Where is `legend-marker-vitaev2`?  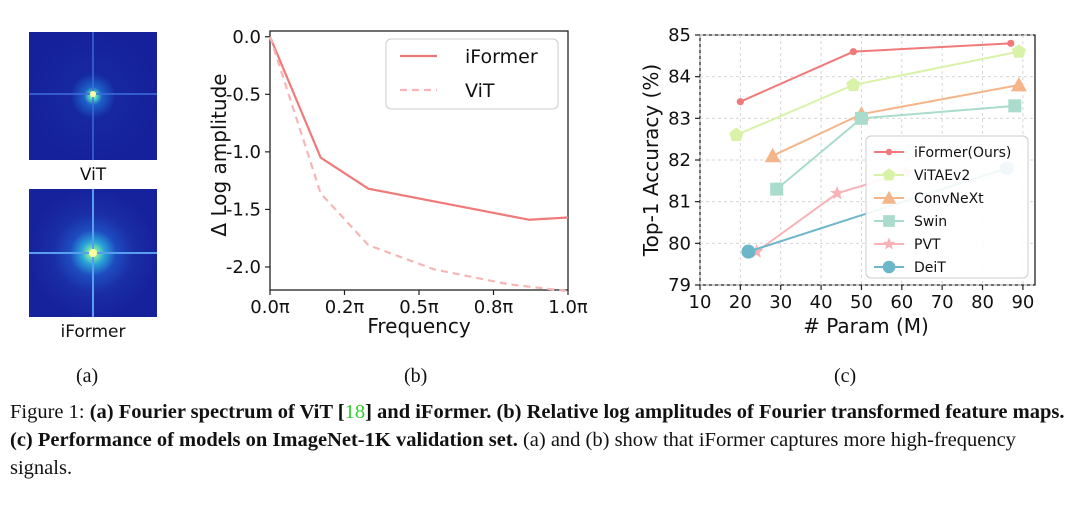
legend-marker-vitaev2 is located at coordinates (889, 174).